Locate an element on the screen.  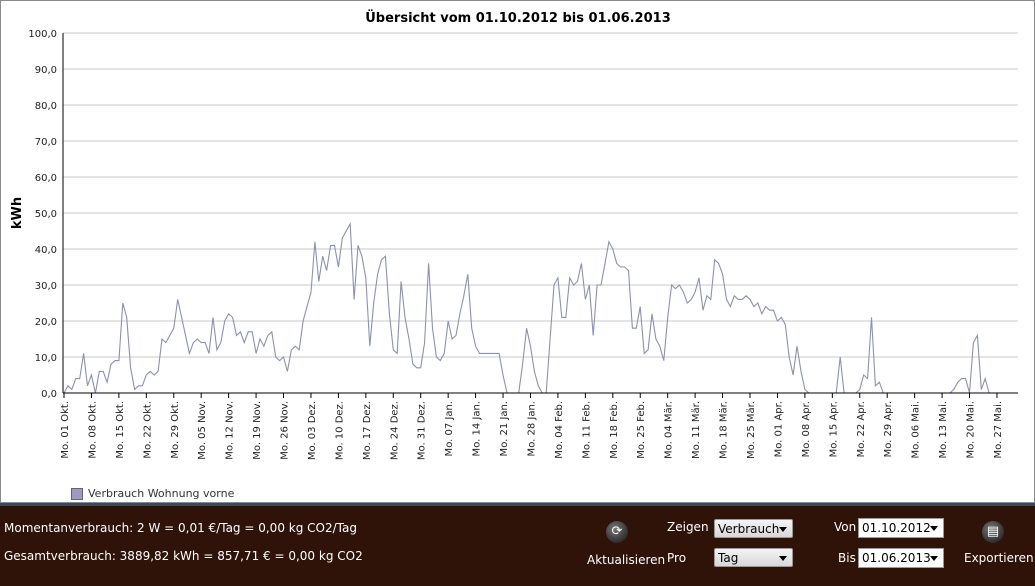
legend-swatch is located at coordinates (77, 493).